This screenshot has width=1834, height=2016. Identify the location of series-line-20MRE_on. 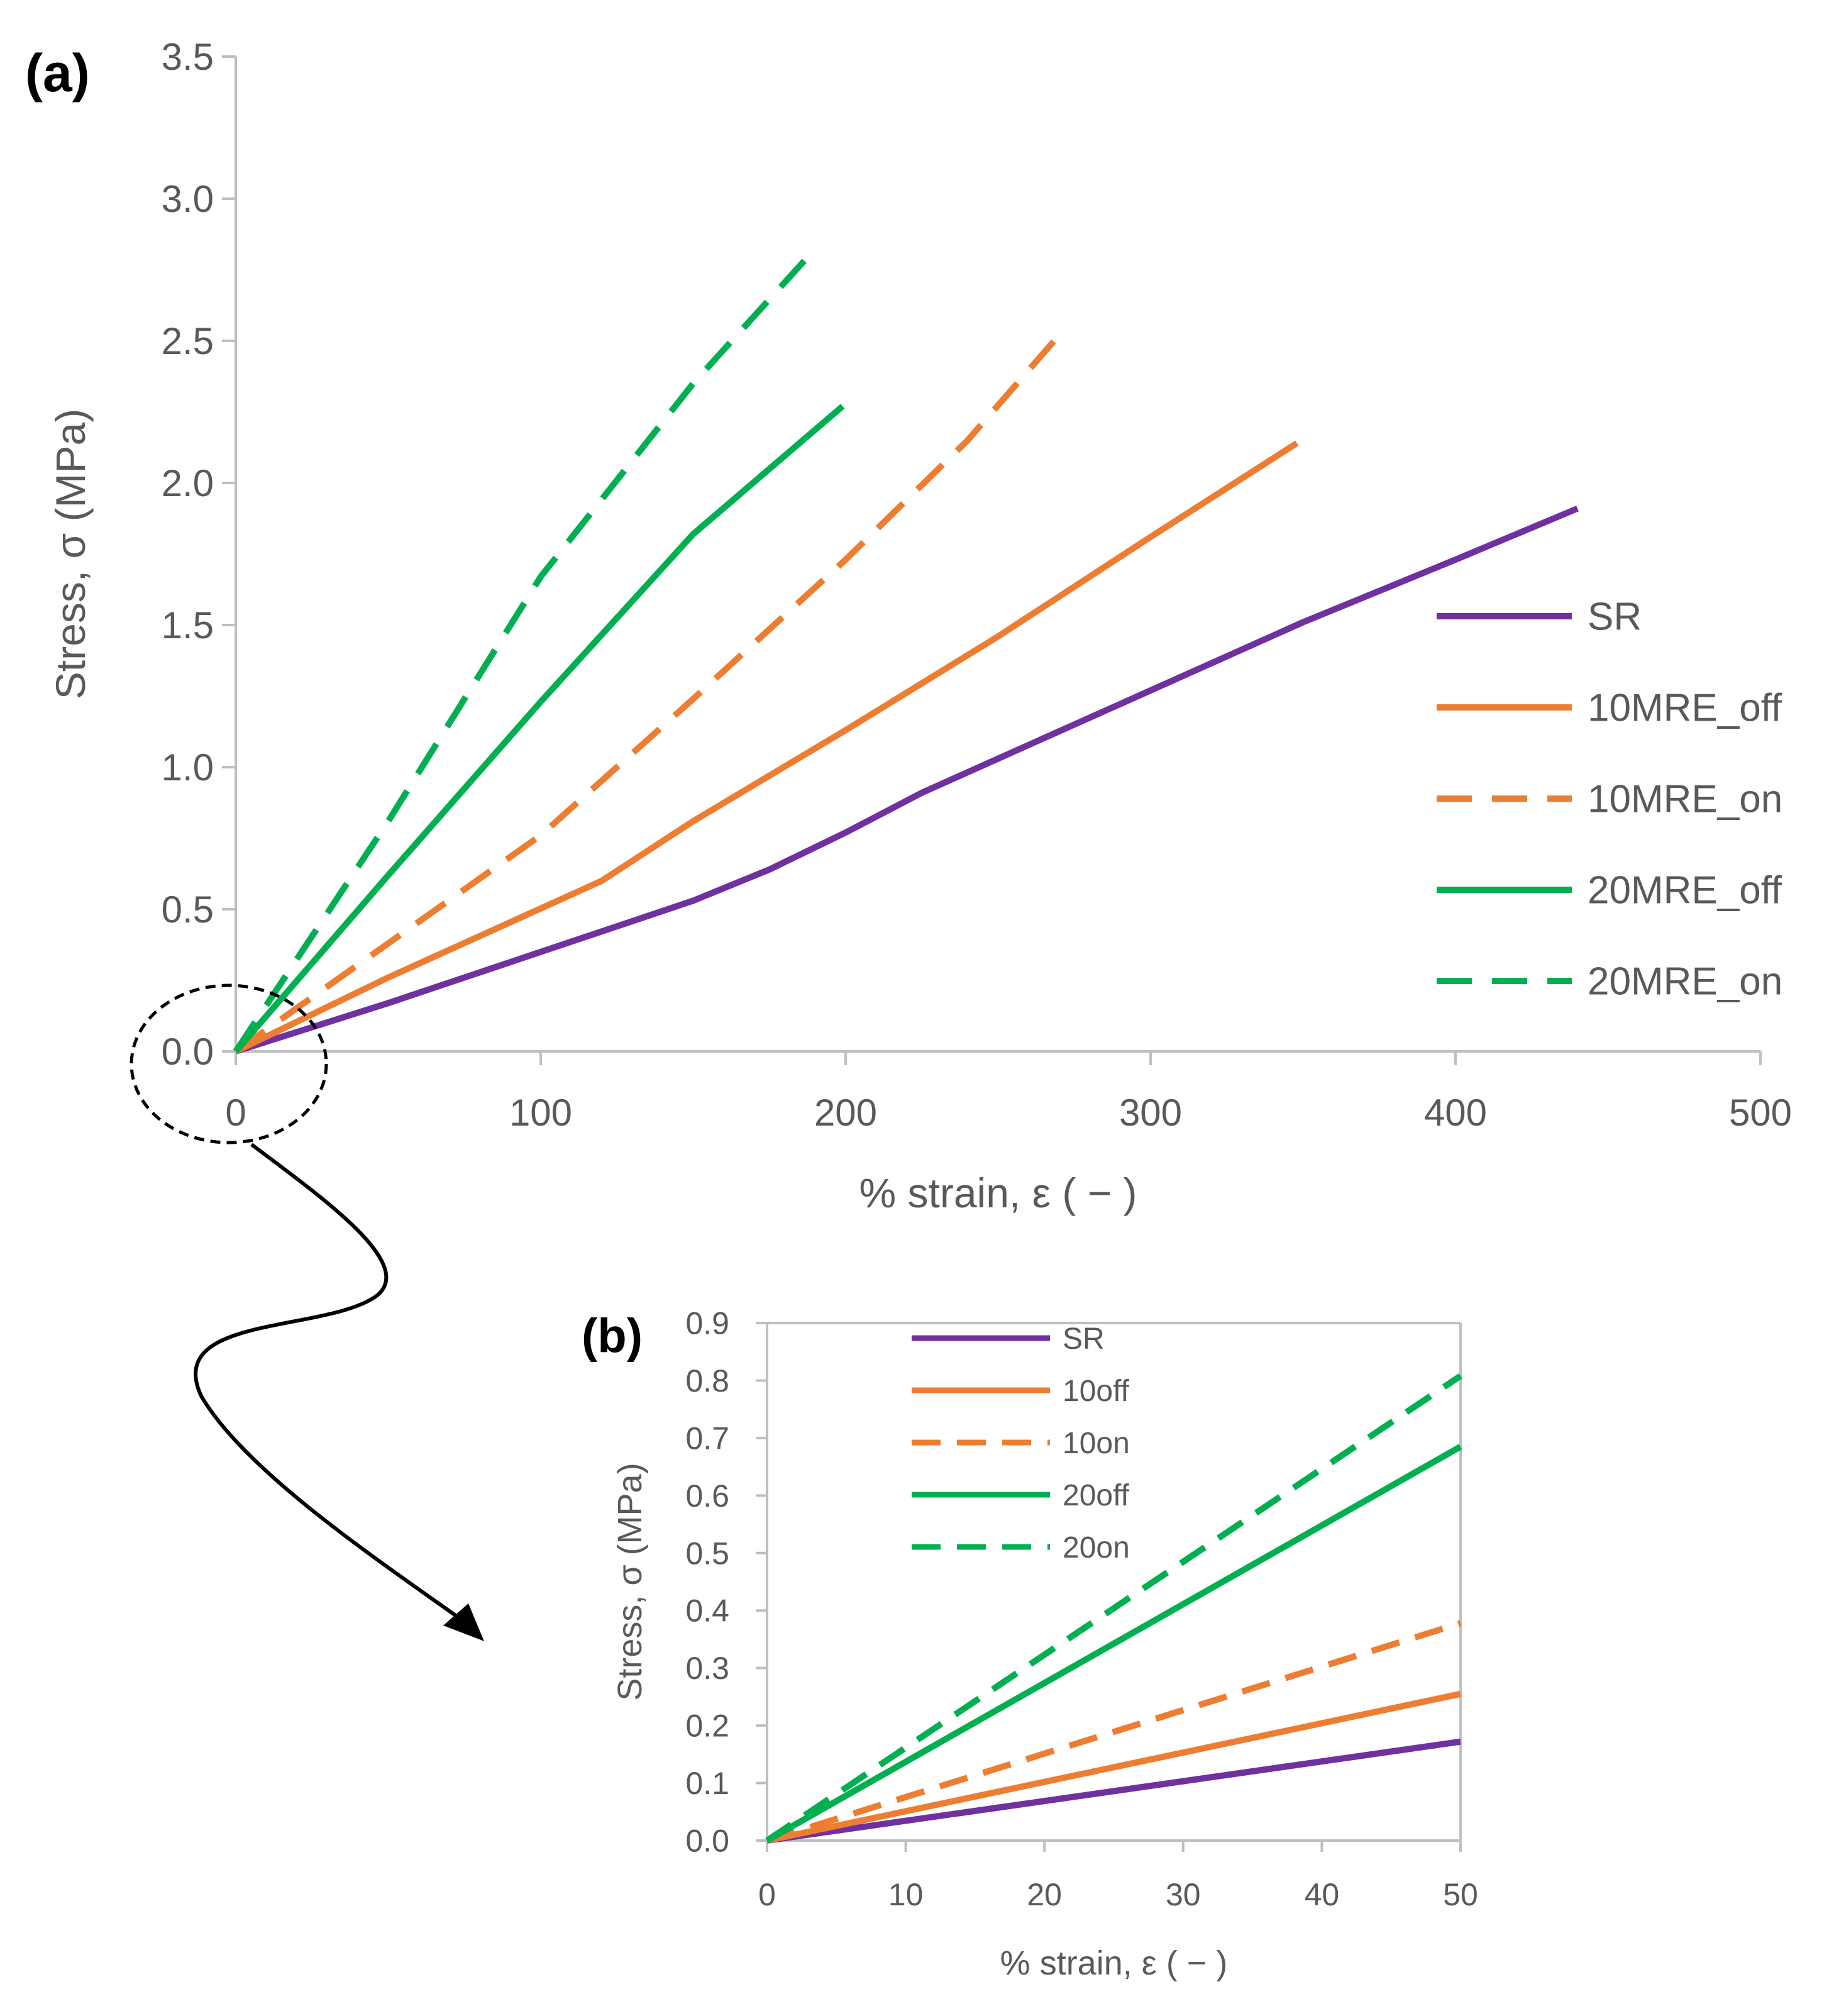
(522, 653).